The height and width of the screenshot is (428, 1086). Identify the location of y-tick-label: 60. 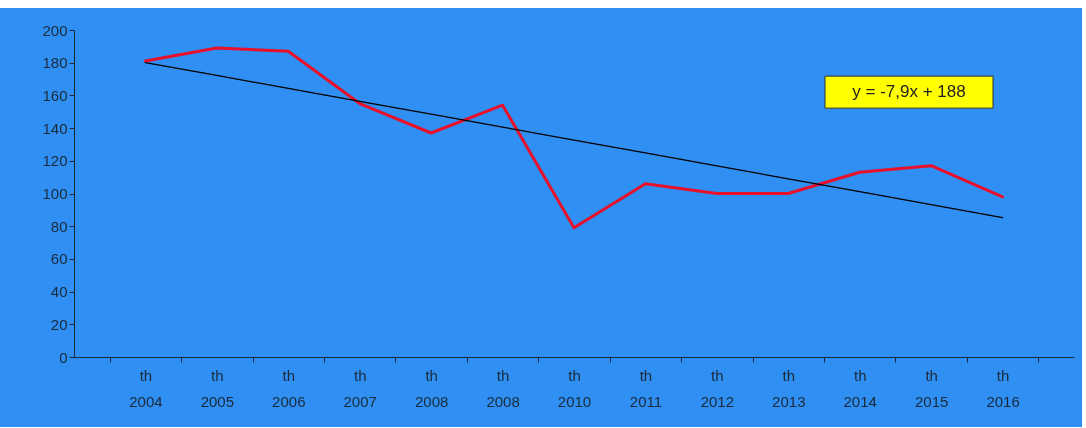
(59, 259).